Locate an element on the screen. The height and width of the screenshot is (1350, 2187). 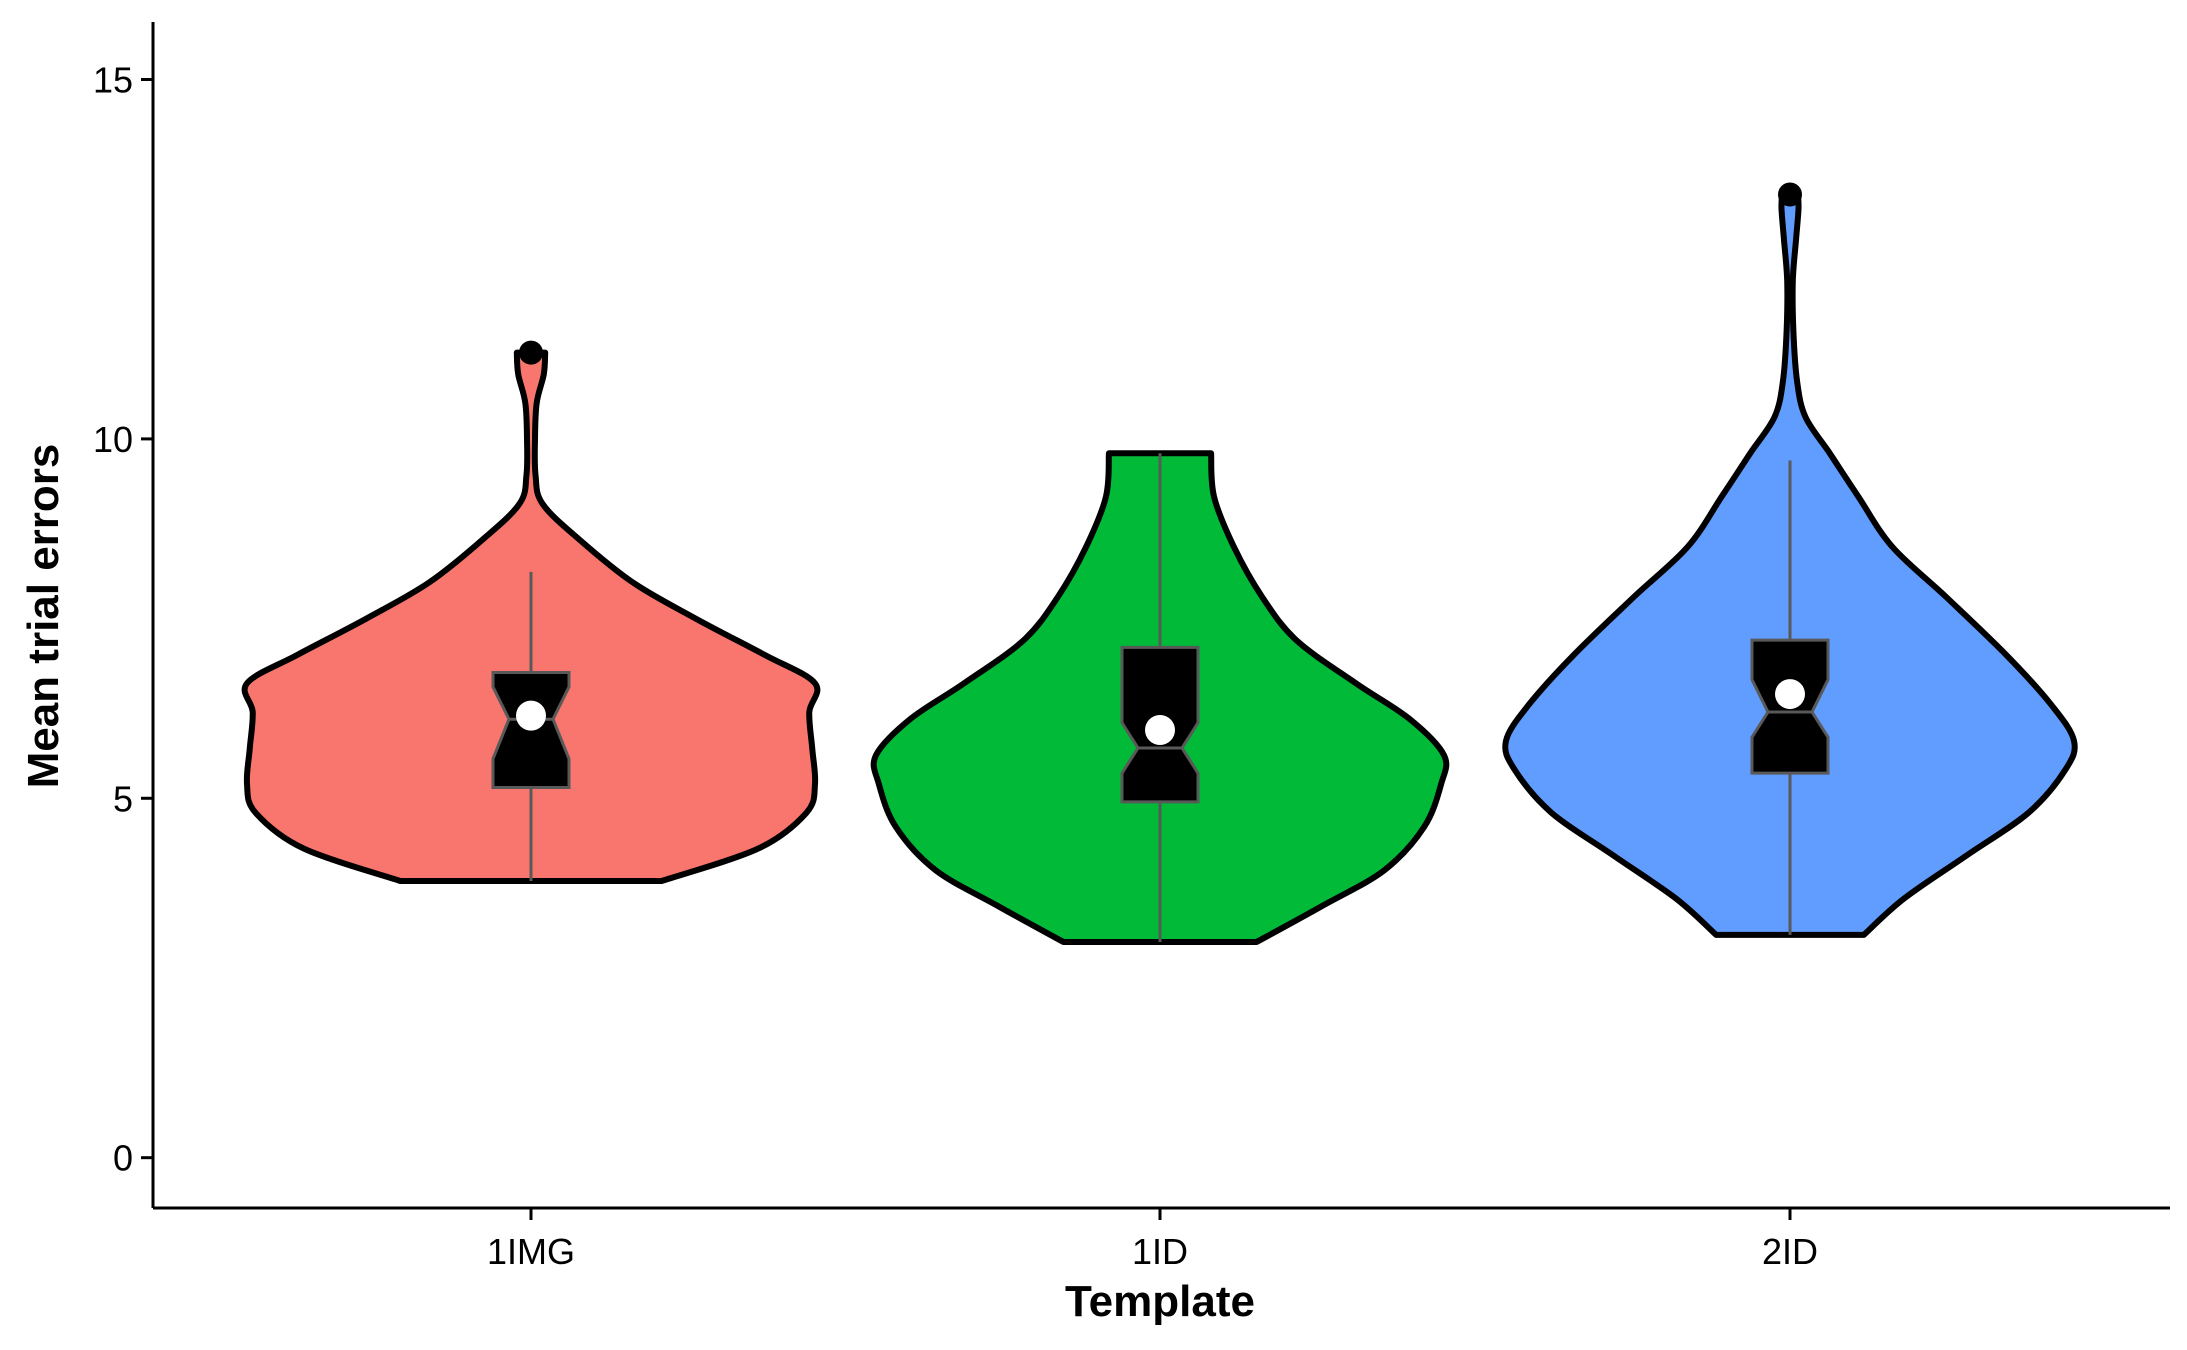
x-tick-label-1IMG: 1IMG is located at coordinates (531, 1251).